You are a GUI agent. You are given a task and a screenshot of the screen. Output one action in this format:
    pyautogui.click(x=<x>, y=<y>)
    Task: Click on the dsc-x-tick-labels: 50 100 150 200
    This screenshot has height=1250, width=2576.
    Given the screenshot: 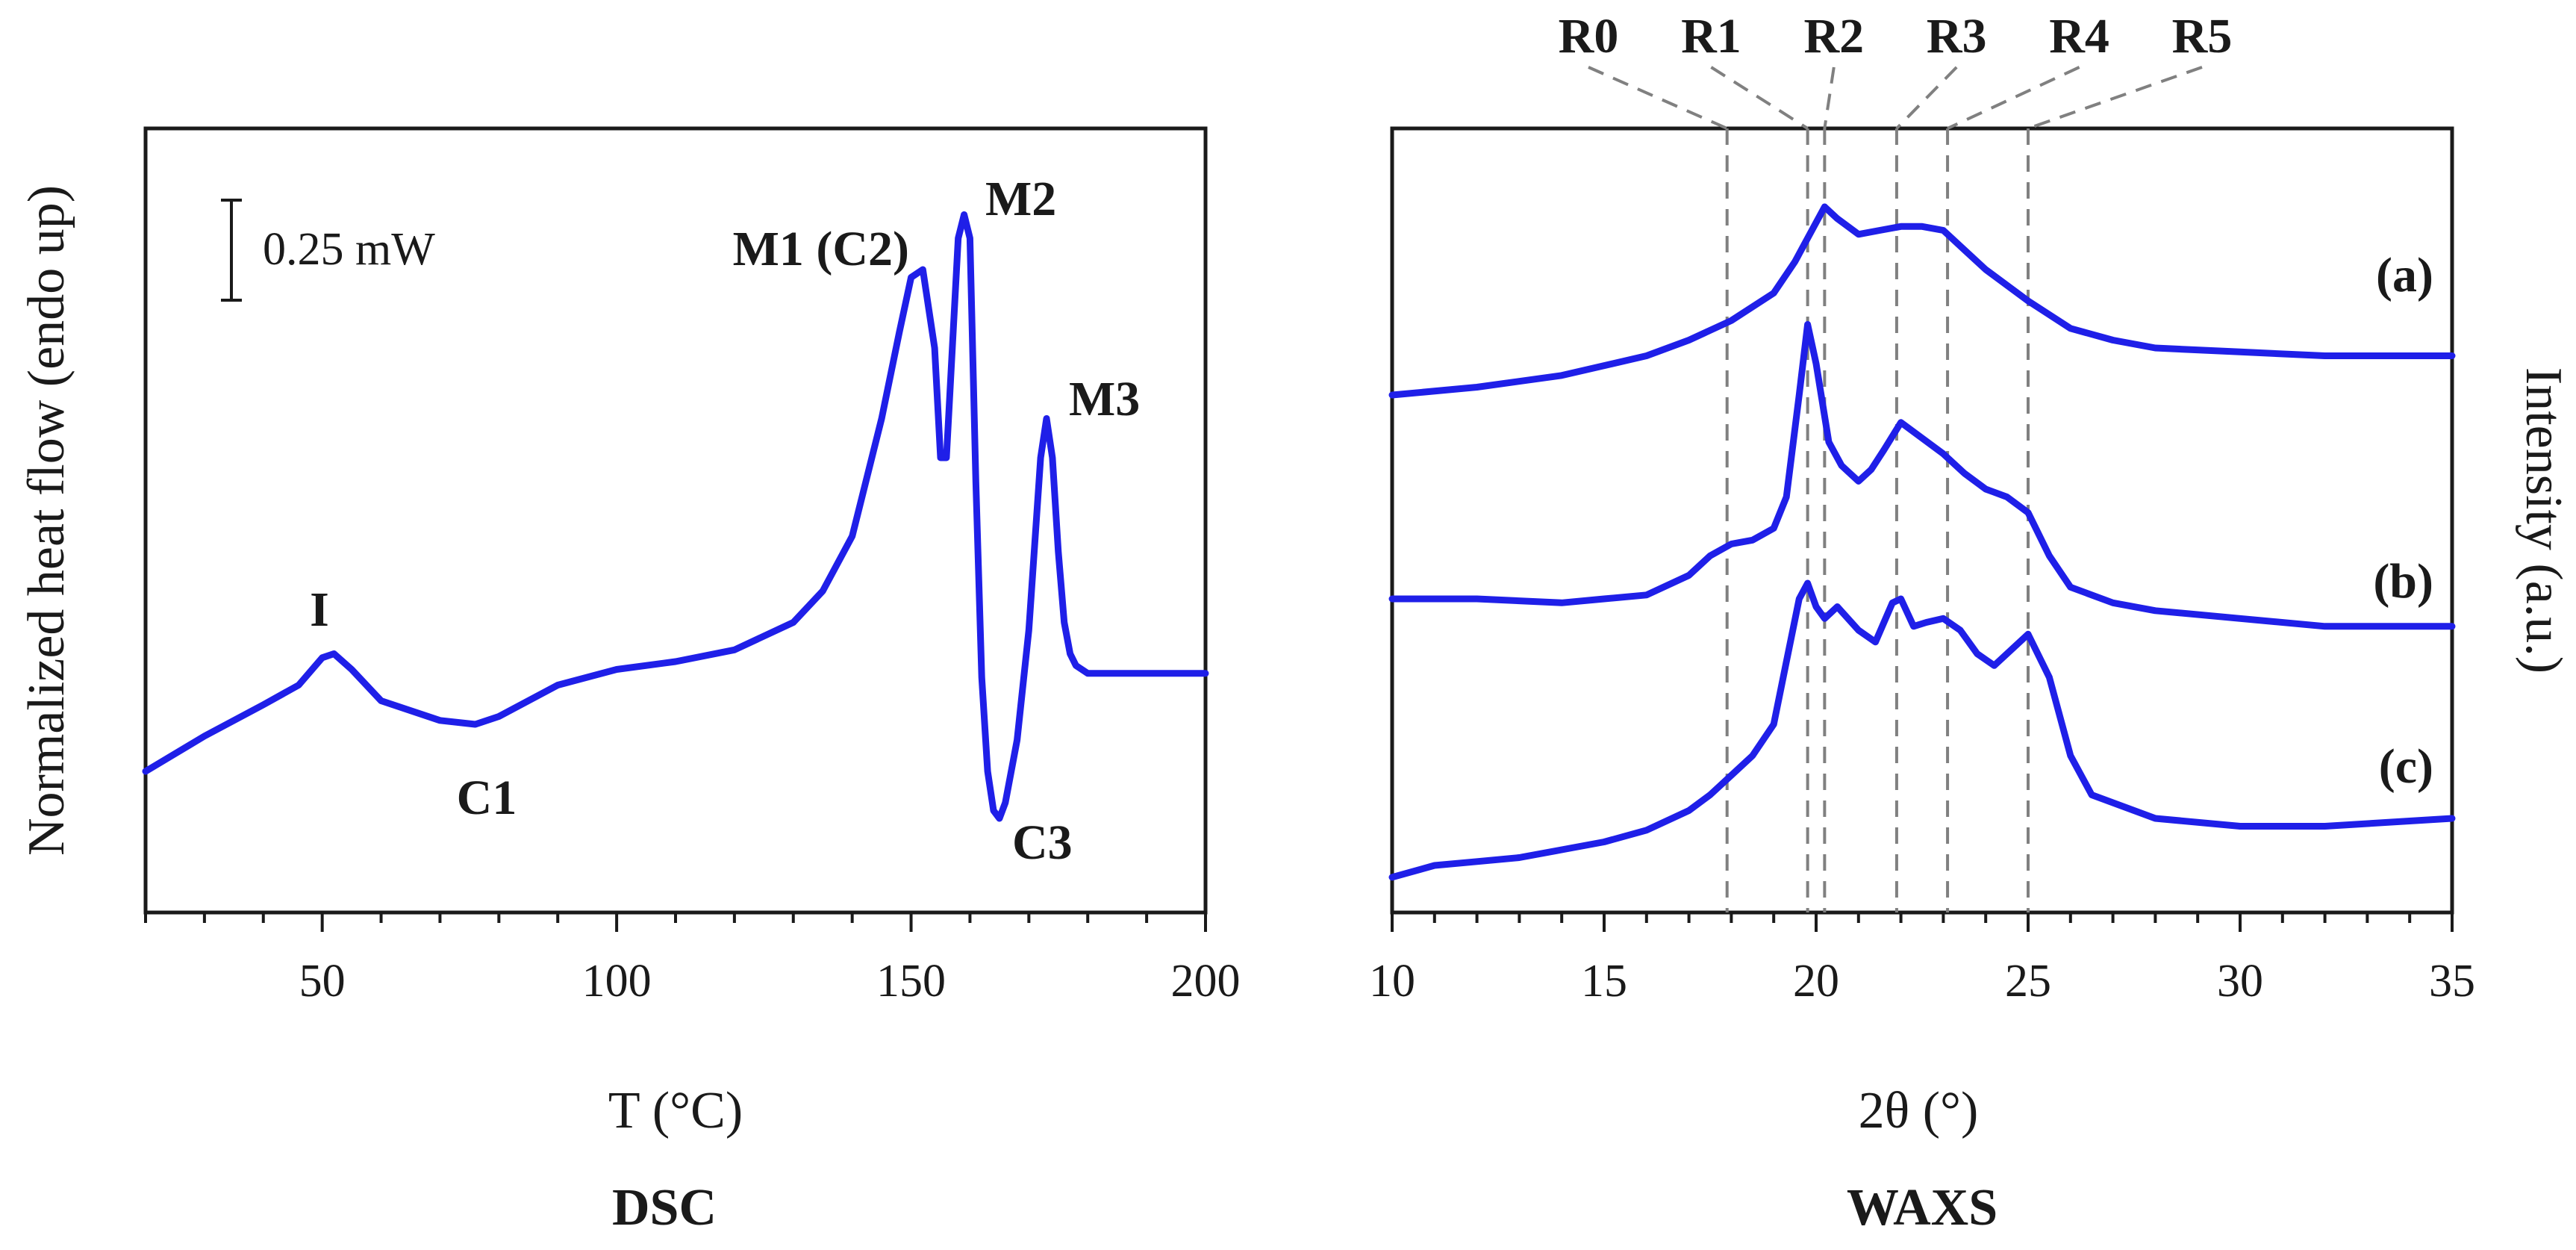 What is the action you would take?
    pyautogui.click(x=770, y=981)
    